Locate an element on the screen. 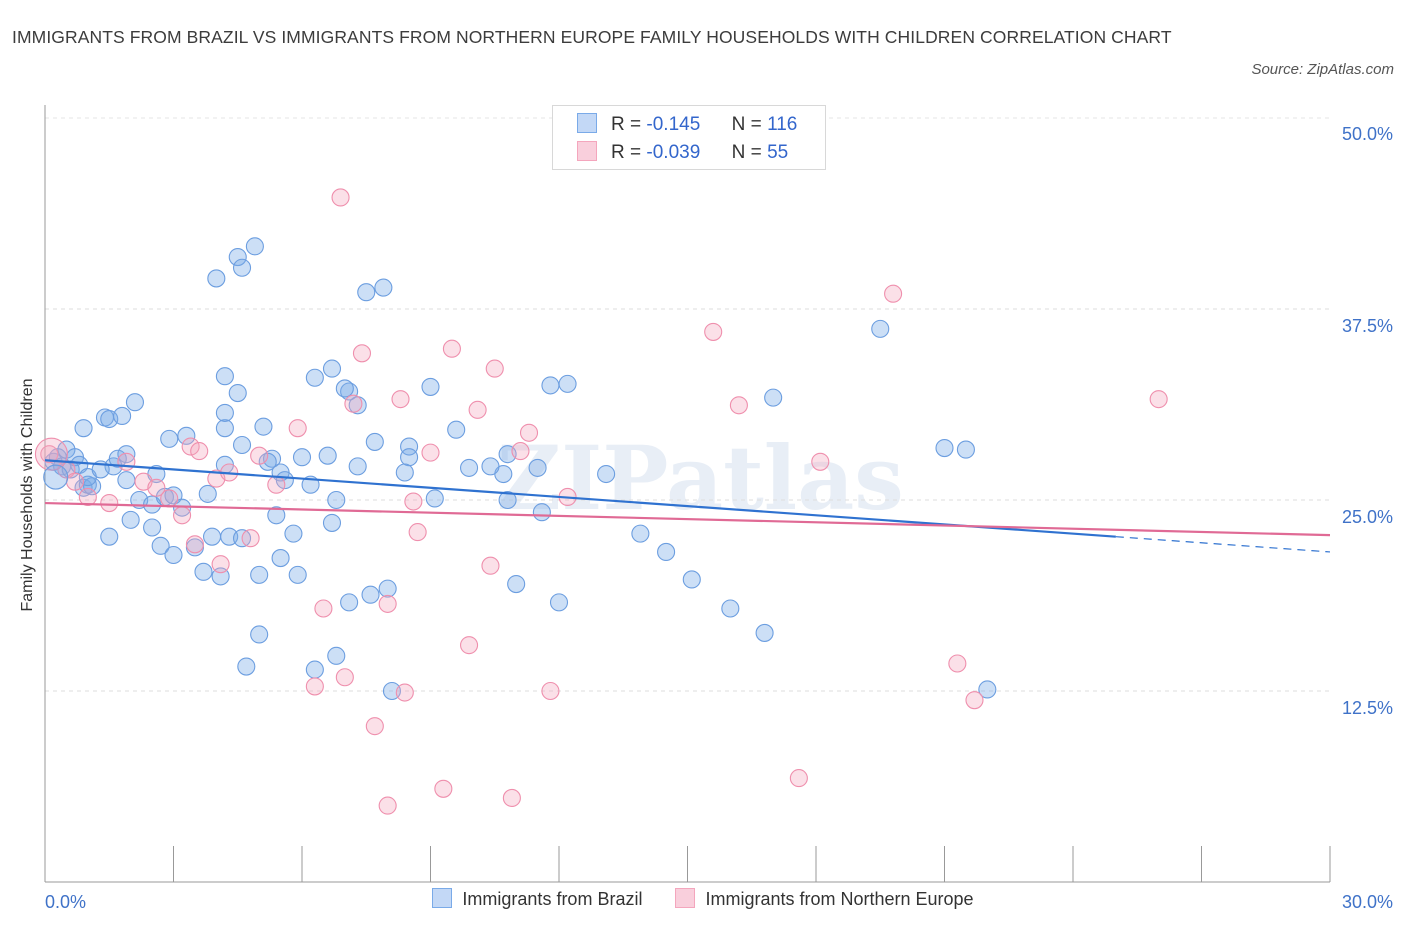 Image resolution: width=1406 pixels, height=930 pixels. source-label: Source: ZipAtlas.com is located at coordinates (1322, 69).